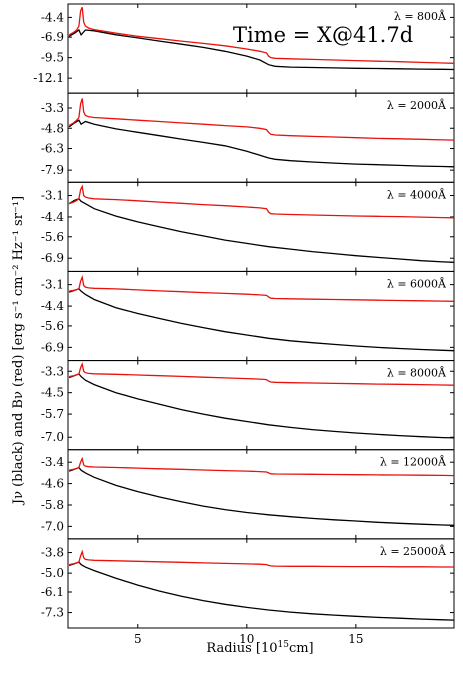 This screenshot has width=463, height=695. What do you see at coordinates (420, 16) in the screenshot?
I see `panel-wavelength-label: λ = 800Å` at bounding box center [420, 16].